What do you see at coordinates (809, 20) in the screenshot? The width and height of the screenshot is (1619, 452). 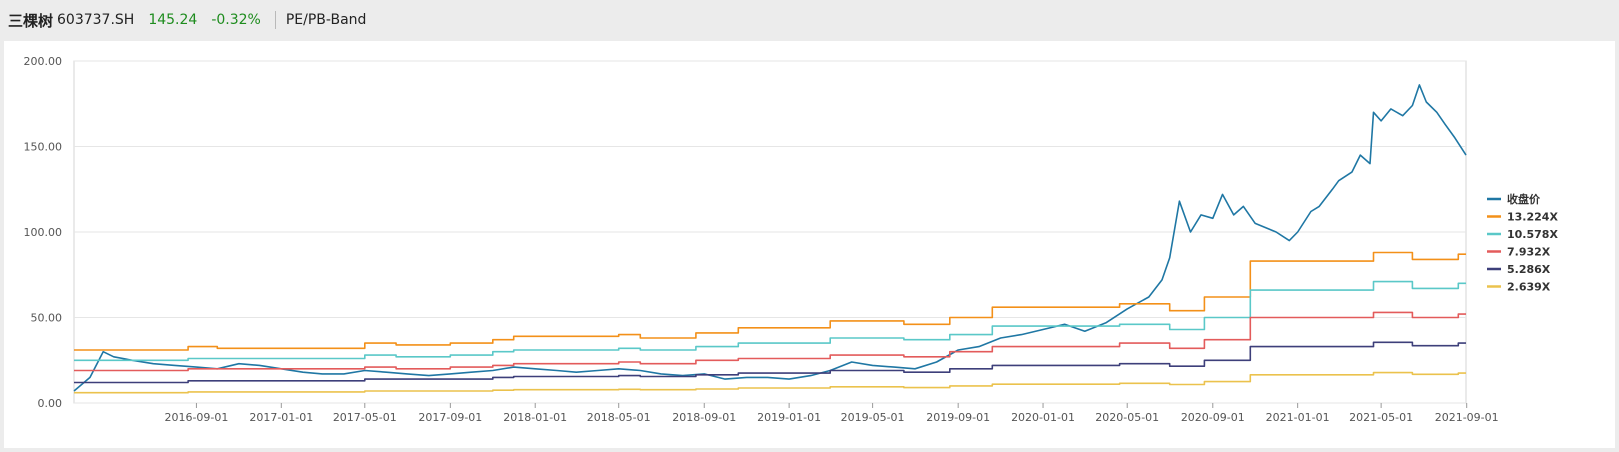 I see `stock-header: 三棵树 603737.SH 145.24 -0.32% PE/PB-Band` at bounding box center [809, 20].